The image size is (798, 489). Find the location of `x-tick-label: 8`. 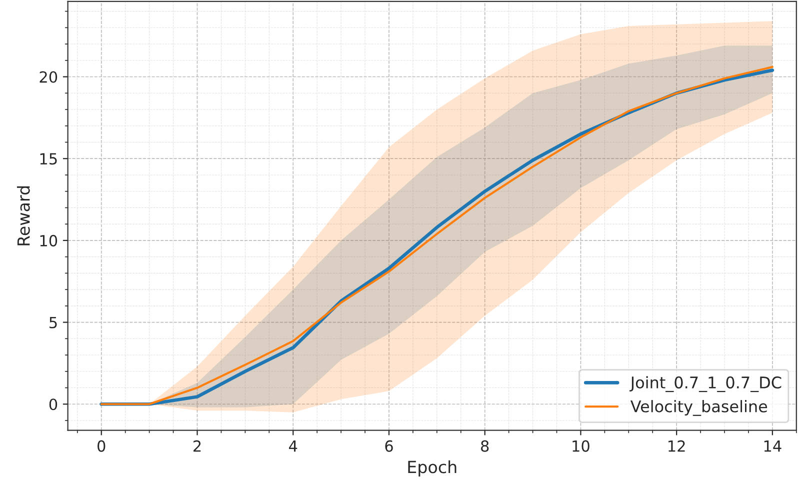

x-tick-label: 8 is located at coordinates (485, 446).